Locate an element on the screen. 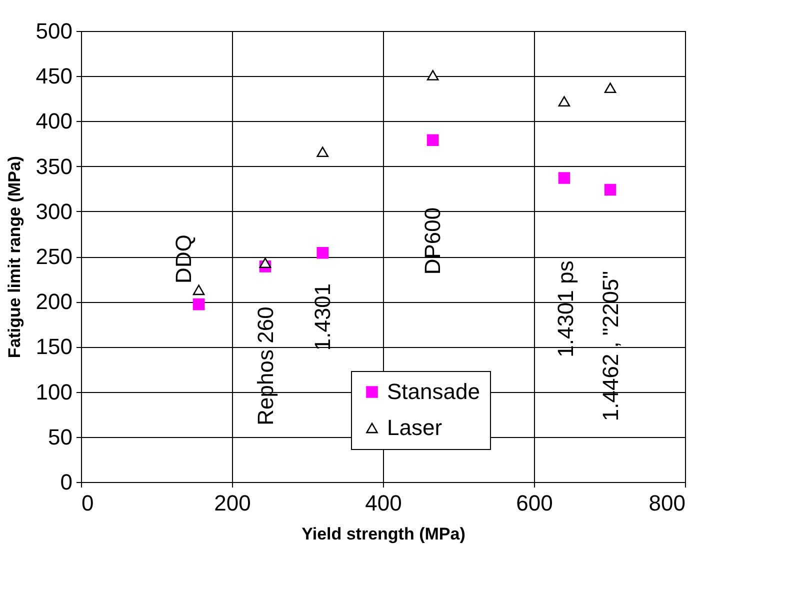 The width and height of the screenshot is (798, 589). y-tick-label: 0 is located at coordinates (66, 482).